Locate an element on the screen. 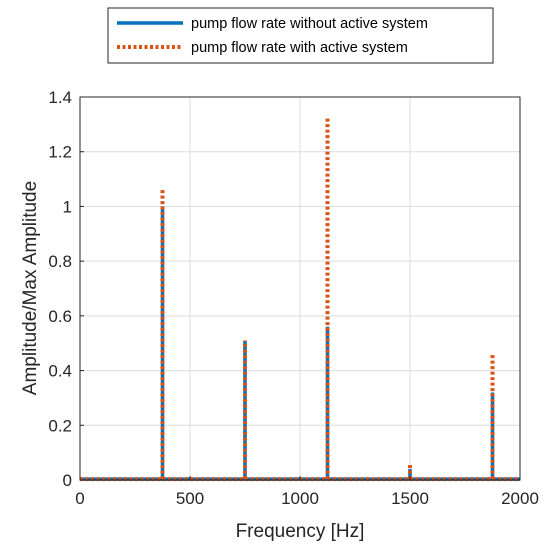 The height and width of the screenshot is (550, 548). y-tick-label: 0.6 is located at coordinates (60, 316).